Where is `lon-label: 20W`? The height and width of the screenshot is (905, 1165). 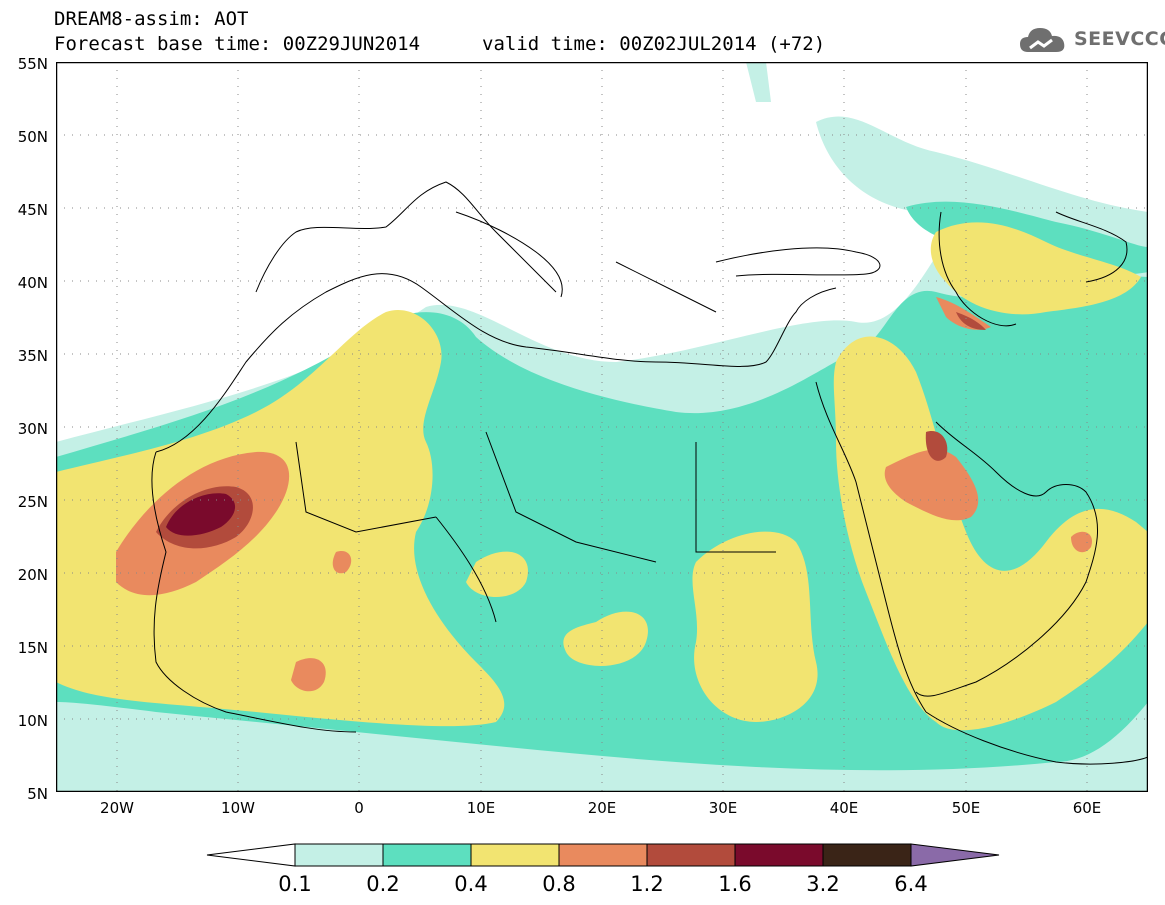
lon-label: 20W is located at coordinates (117, 808).